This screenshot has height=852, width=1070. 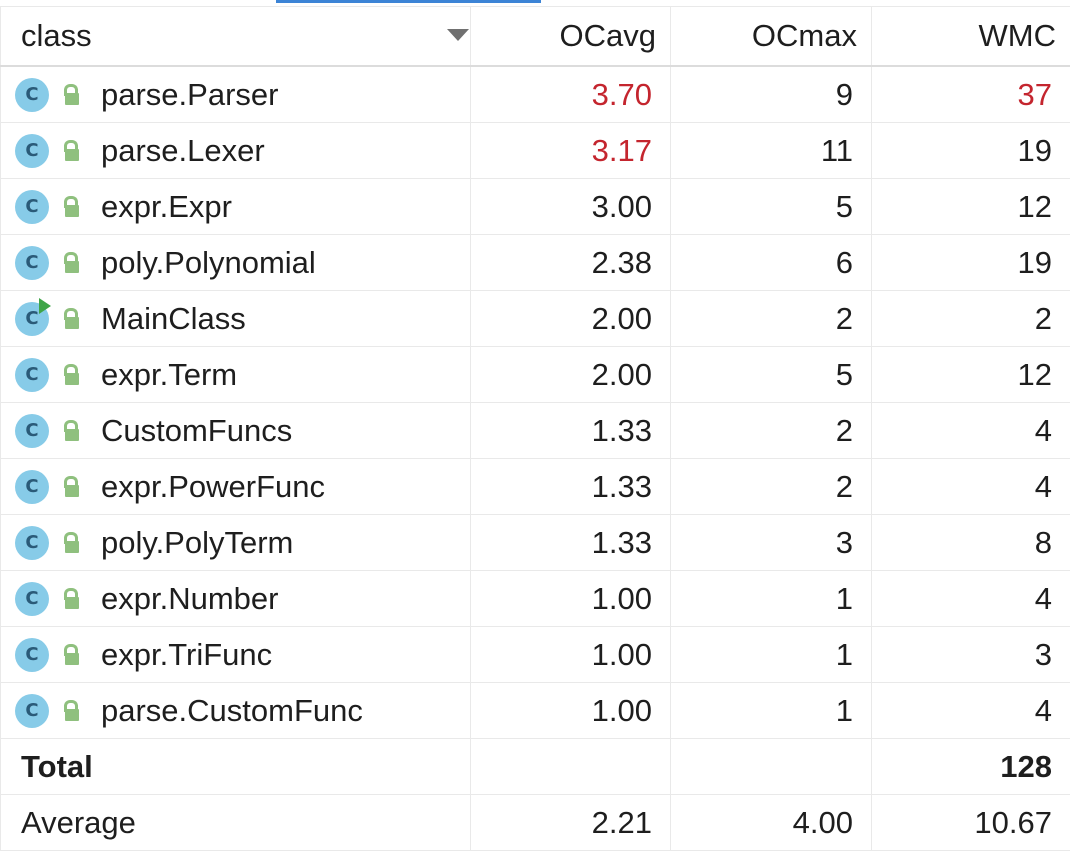 I want to click on total-wmc-cell: 128, so click(x=970, y=766).